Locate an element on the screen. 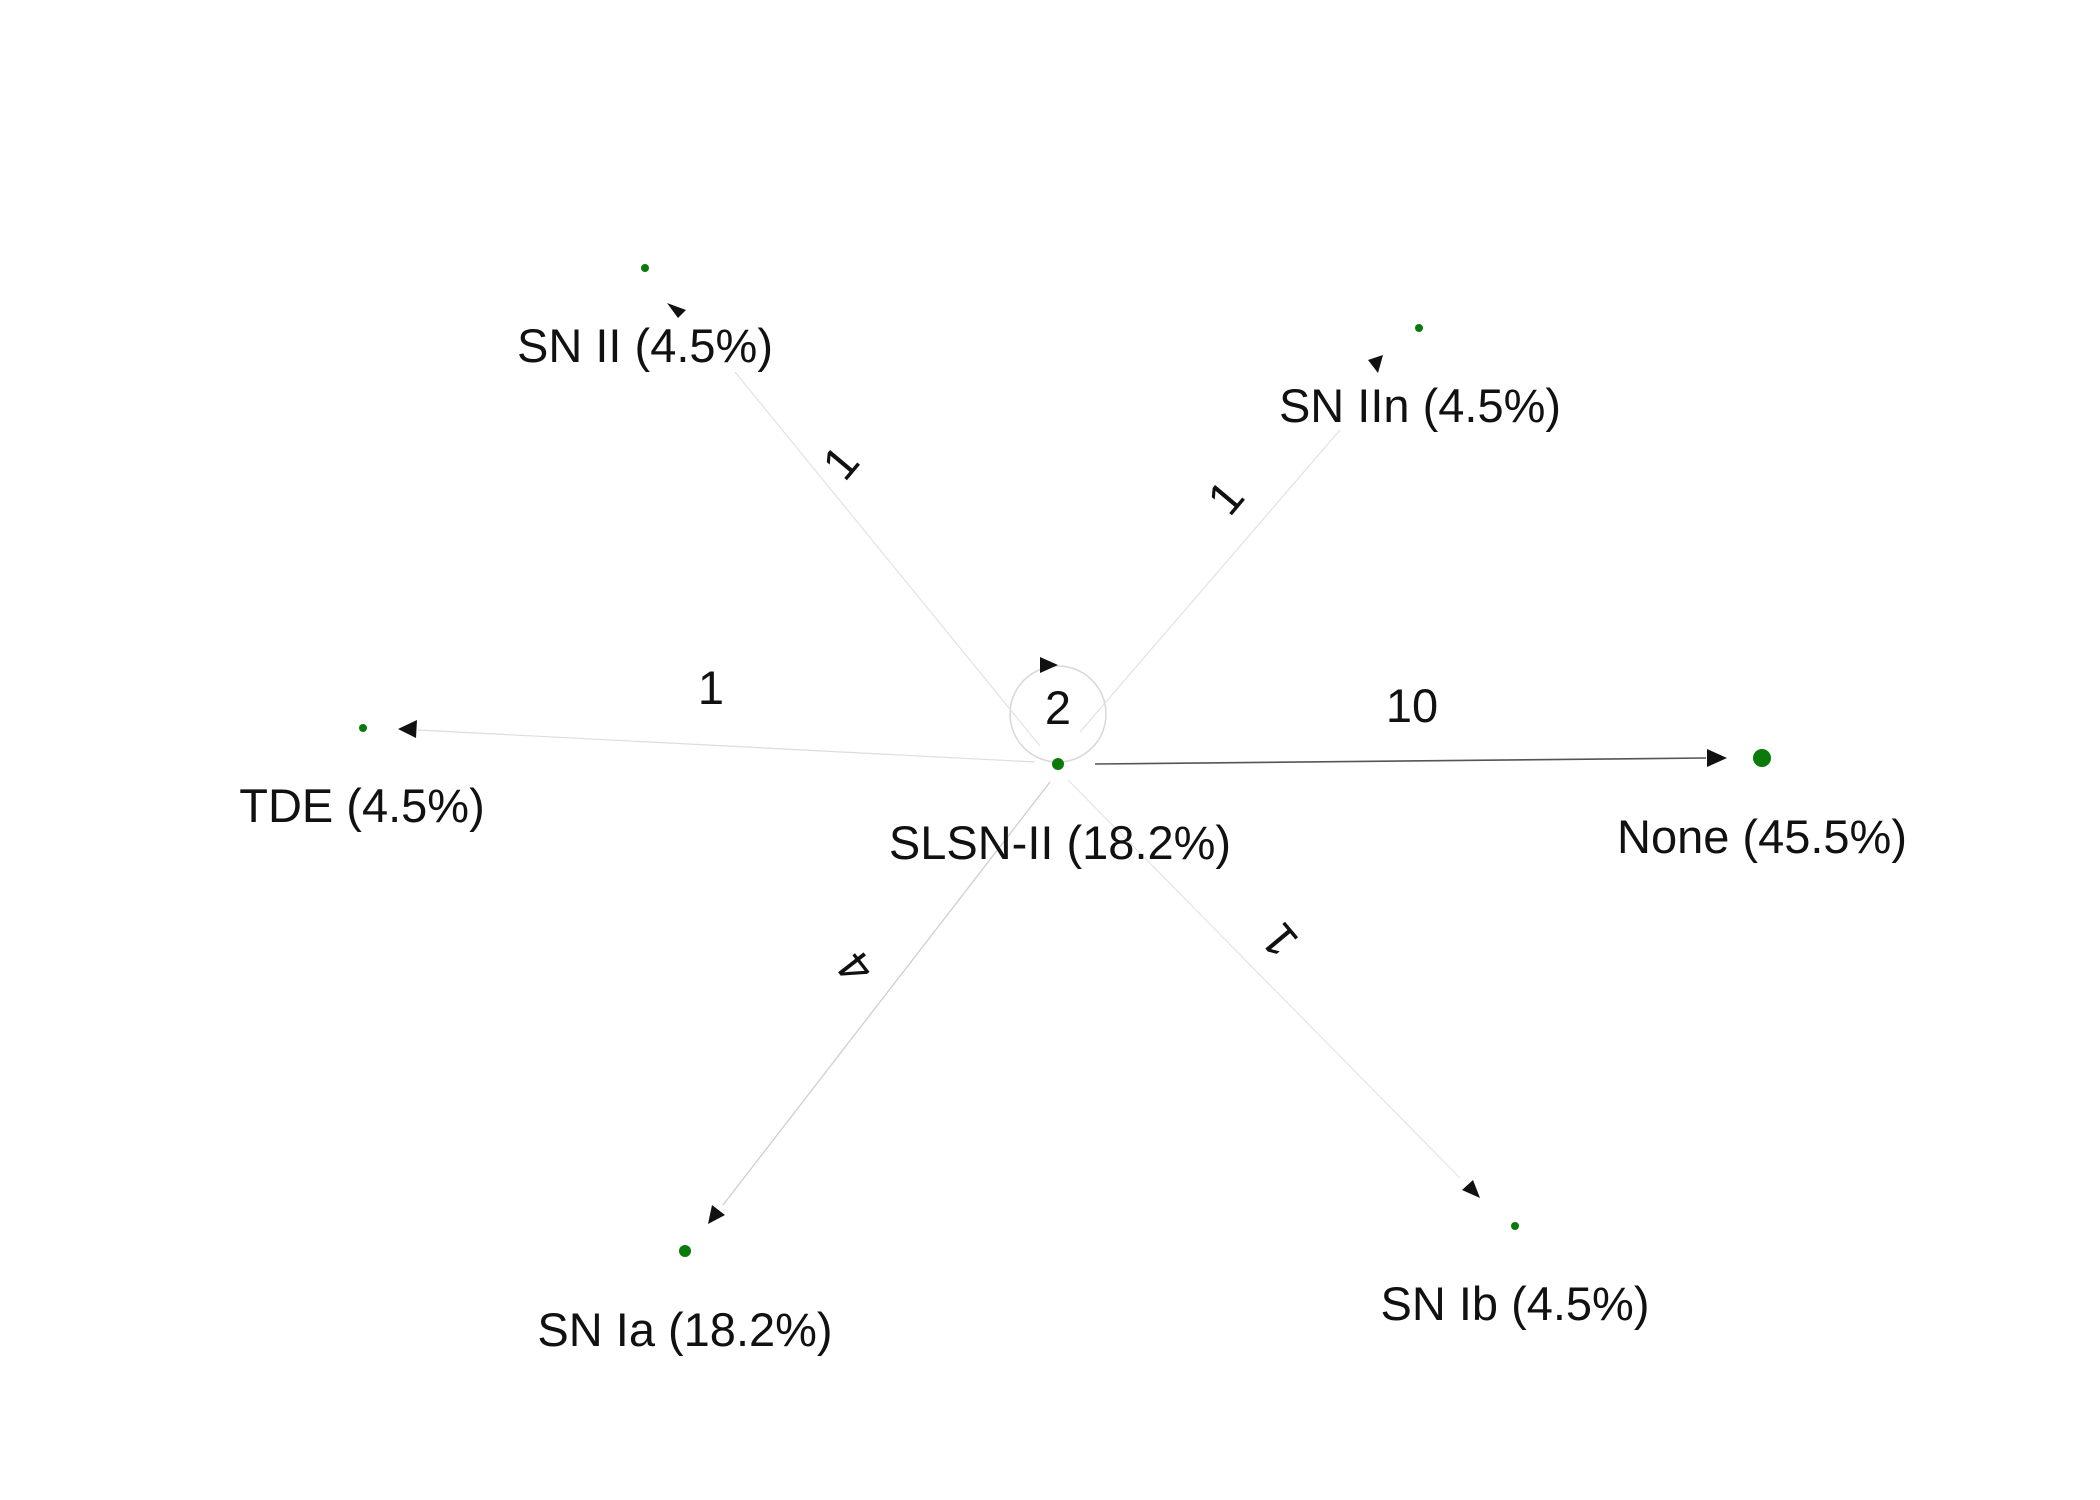  edge-weight-label: 10 is located at coordinates (1412, 705).